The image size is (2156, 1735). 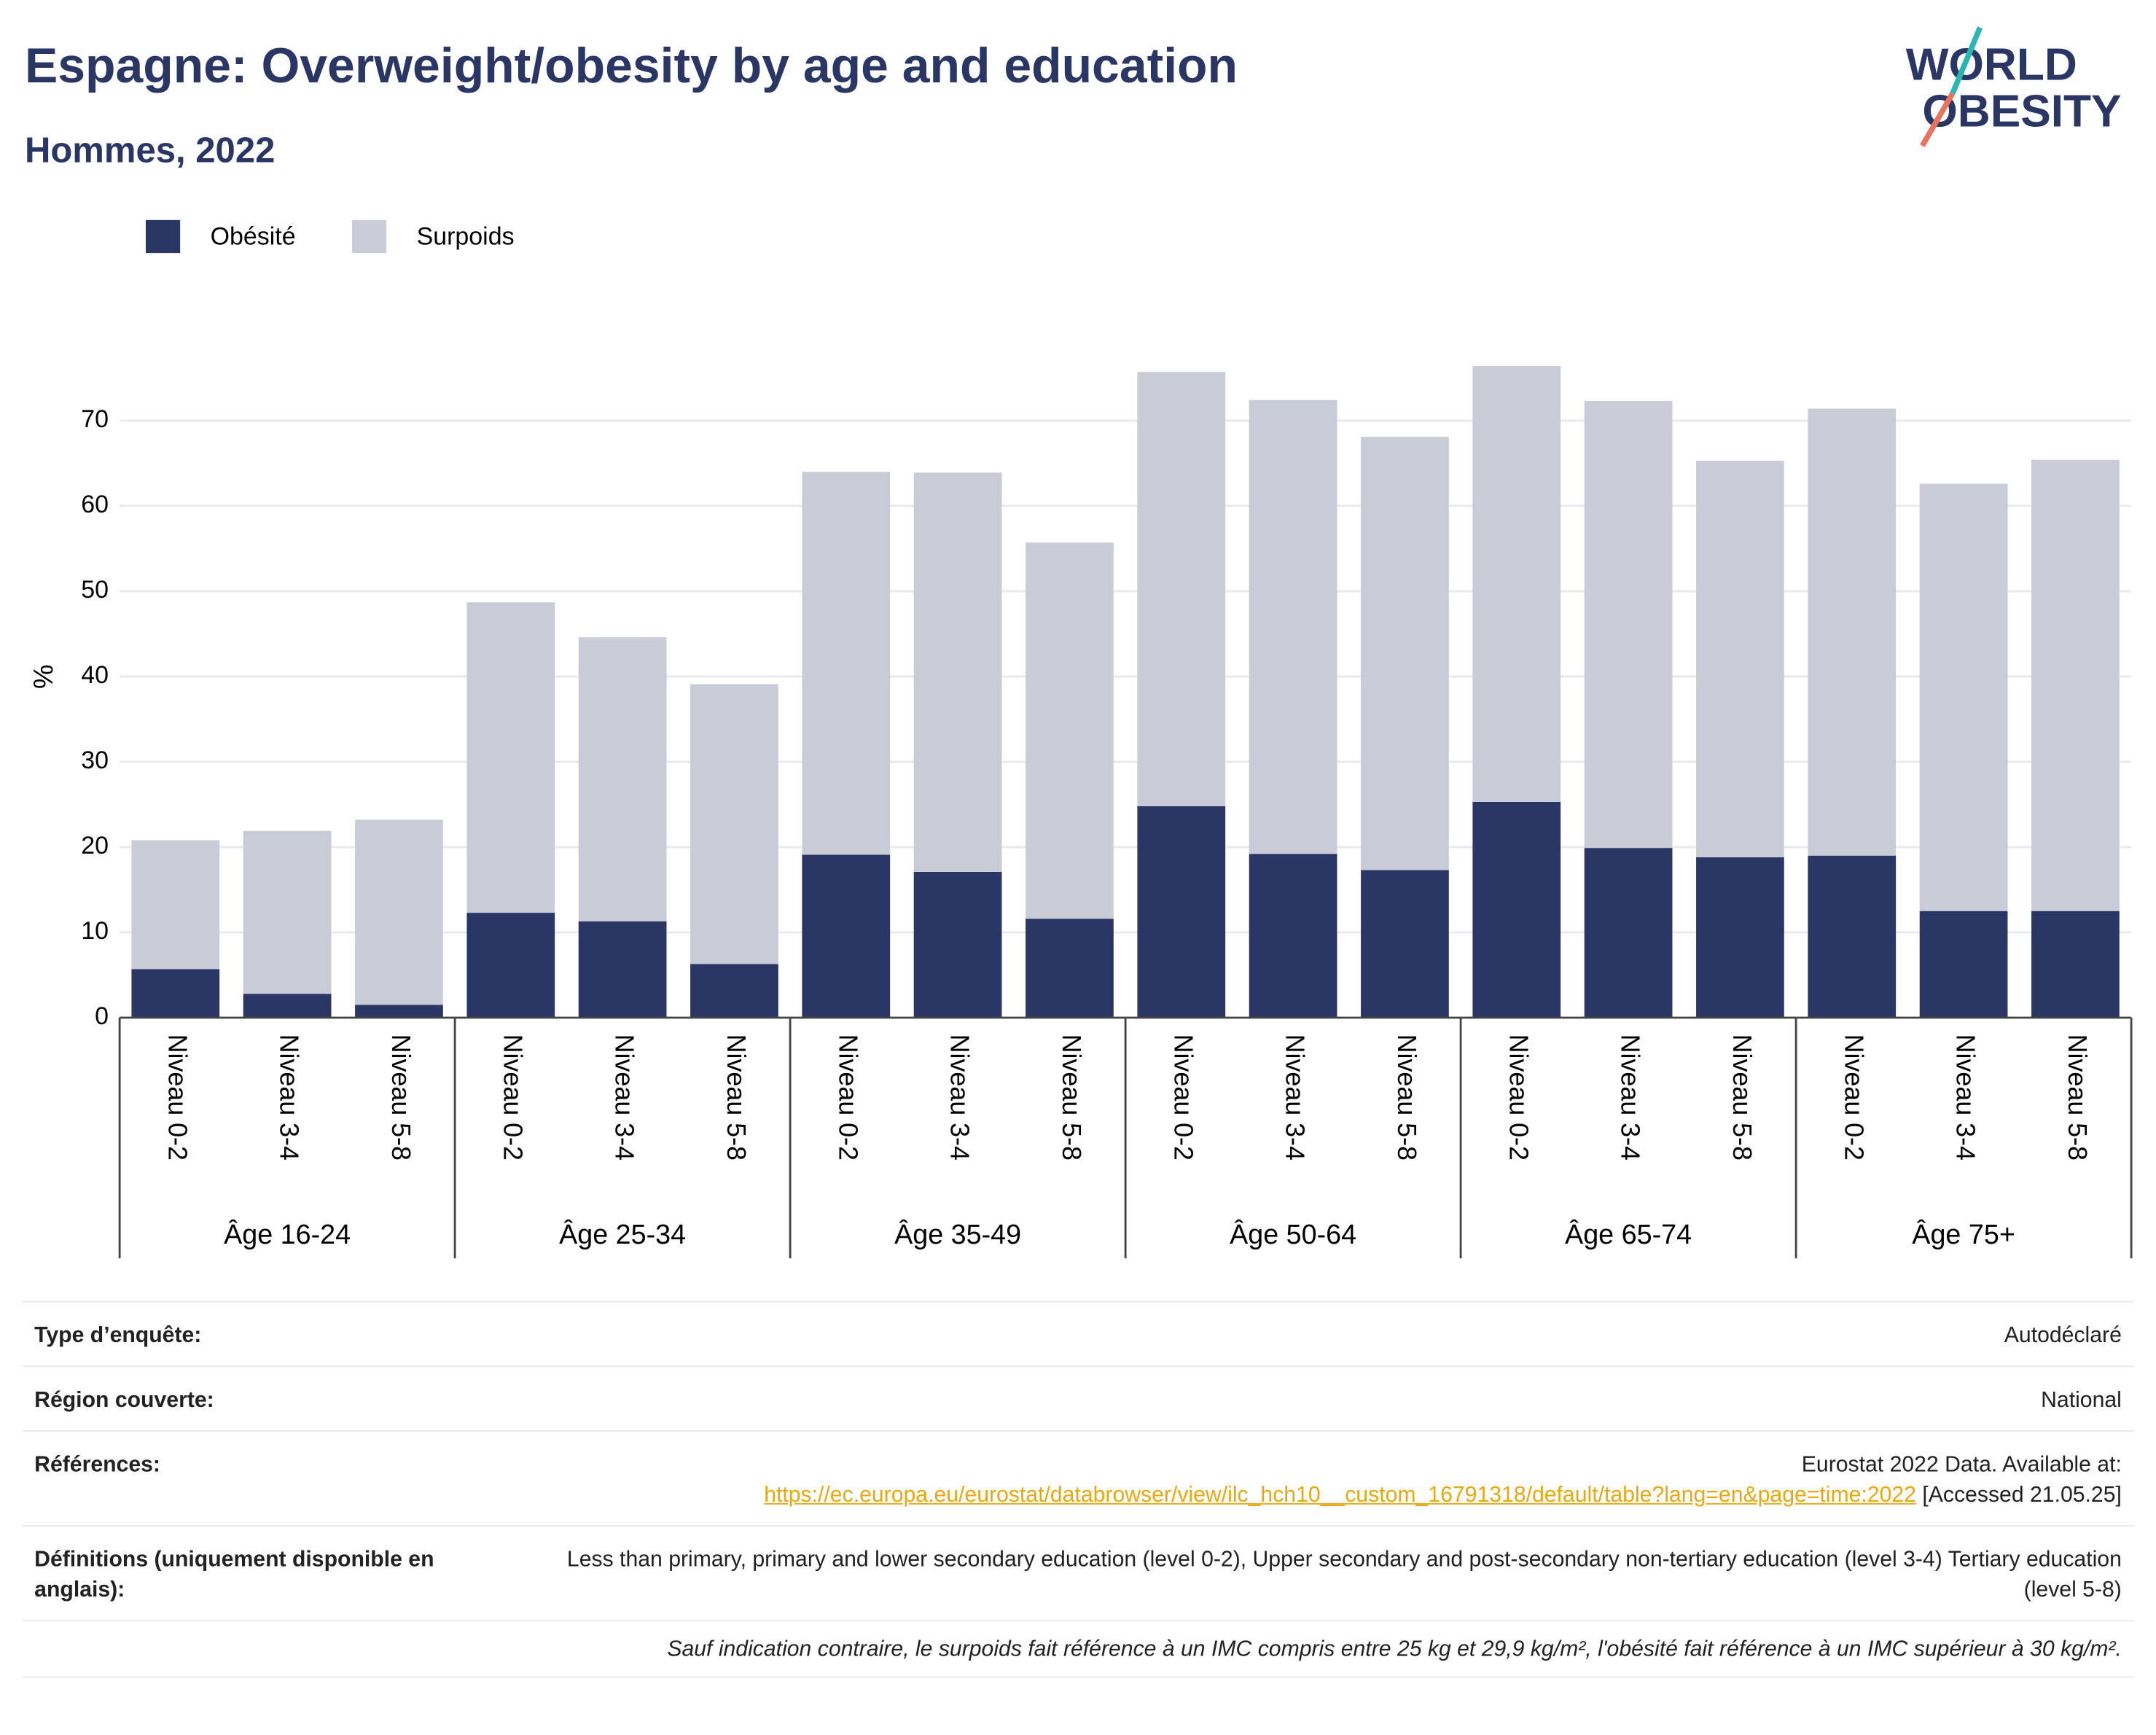 What do you see at coordinates (254, 236) in the screenshot?
I see `legend-label: Obésité` at bounding box center [254, 236].